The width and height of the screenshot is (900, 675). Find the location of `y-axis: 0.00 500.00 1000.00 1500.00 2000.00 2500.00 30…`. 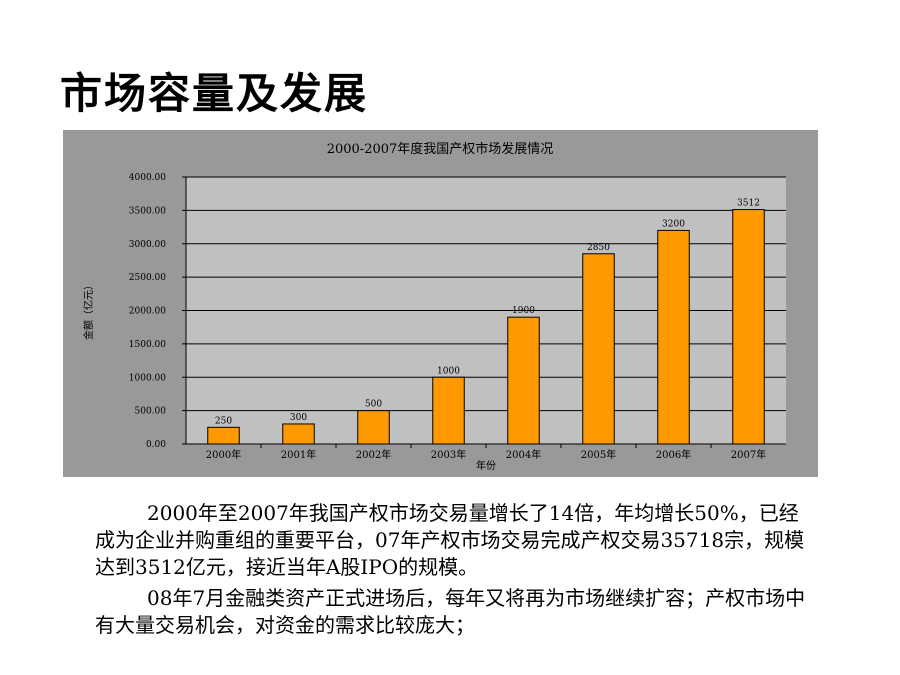

y-axis: 0.00 500.00 1000.00 1500.00 2000.00 2500.00 30… is located at coordinates (158, 311).